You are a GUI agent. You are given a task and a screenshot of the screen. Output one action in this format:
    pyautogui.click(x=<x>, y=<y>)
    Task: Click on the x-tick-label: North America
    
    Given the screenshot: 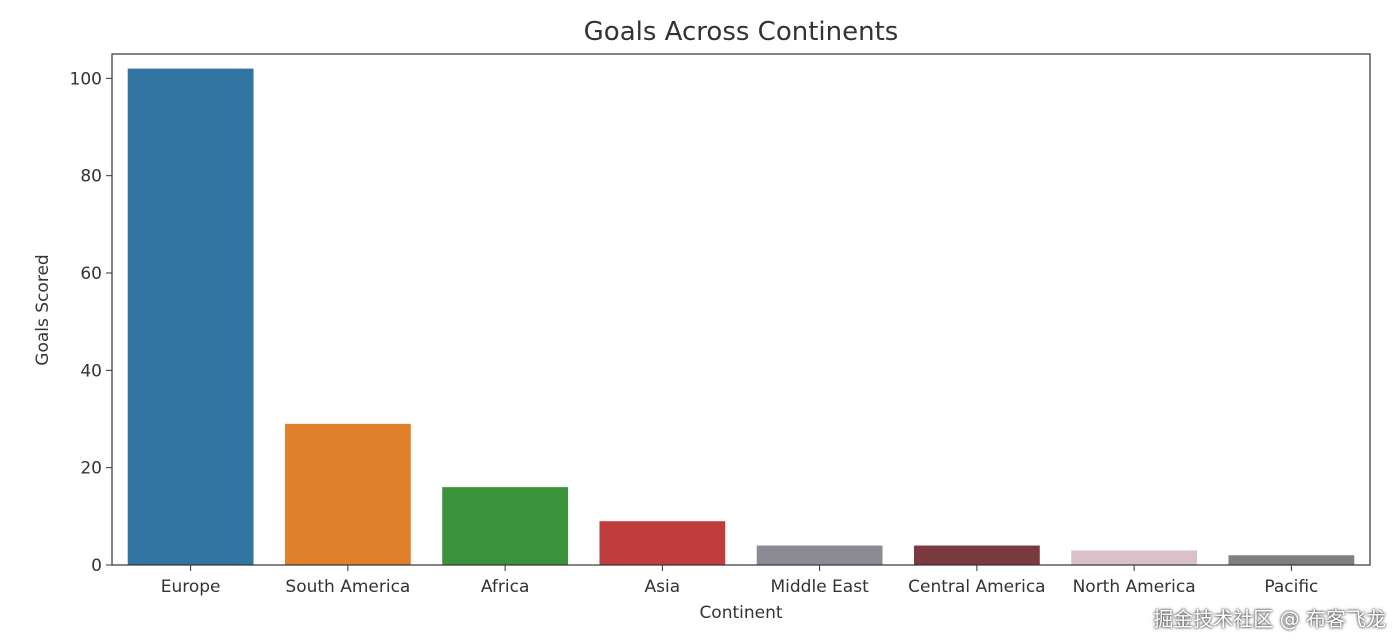 What is the action you would take?
    pyautogui.click(x=1134, y=587)
    